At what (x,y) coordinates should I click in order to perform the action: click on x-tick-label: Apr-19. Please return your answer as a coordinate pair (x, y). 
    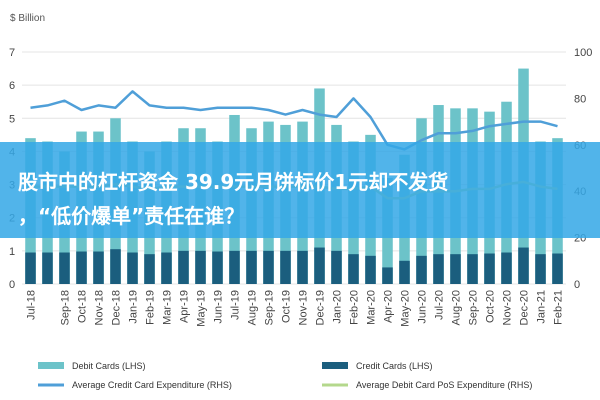
    Looking at the image, I should click on (185, 306).